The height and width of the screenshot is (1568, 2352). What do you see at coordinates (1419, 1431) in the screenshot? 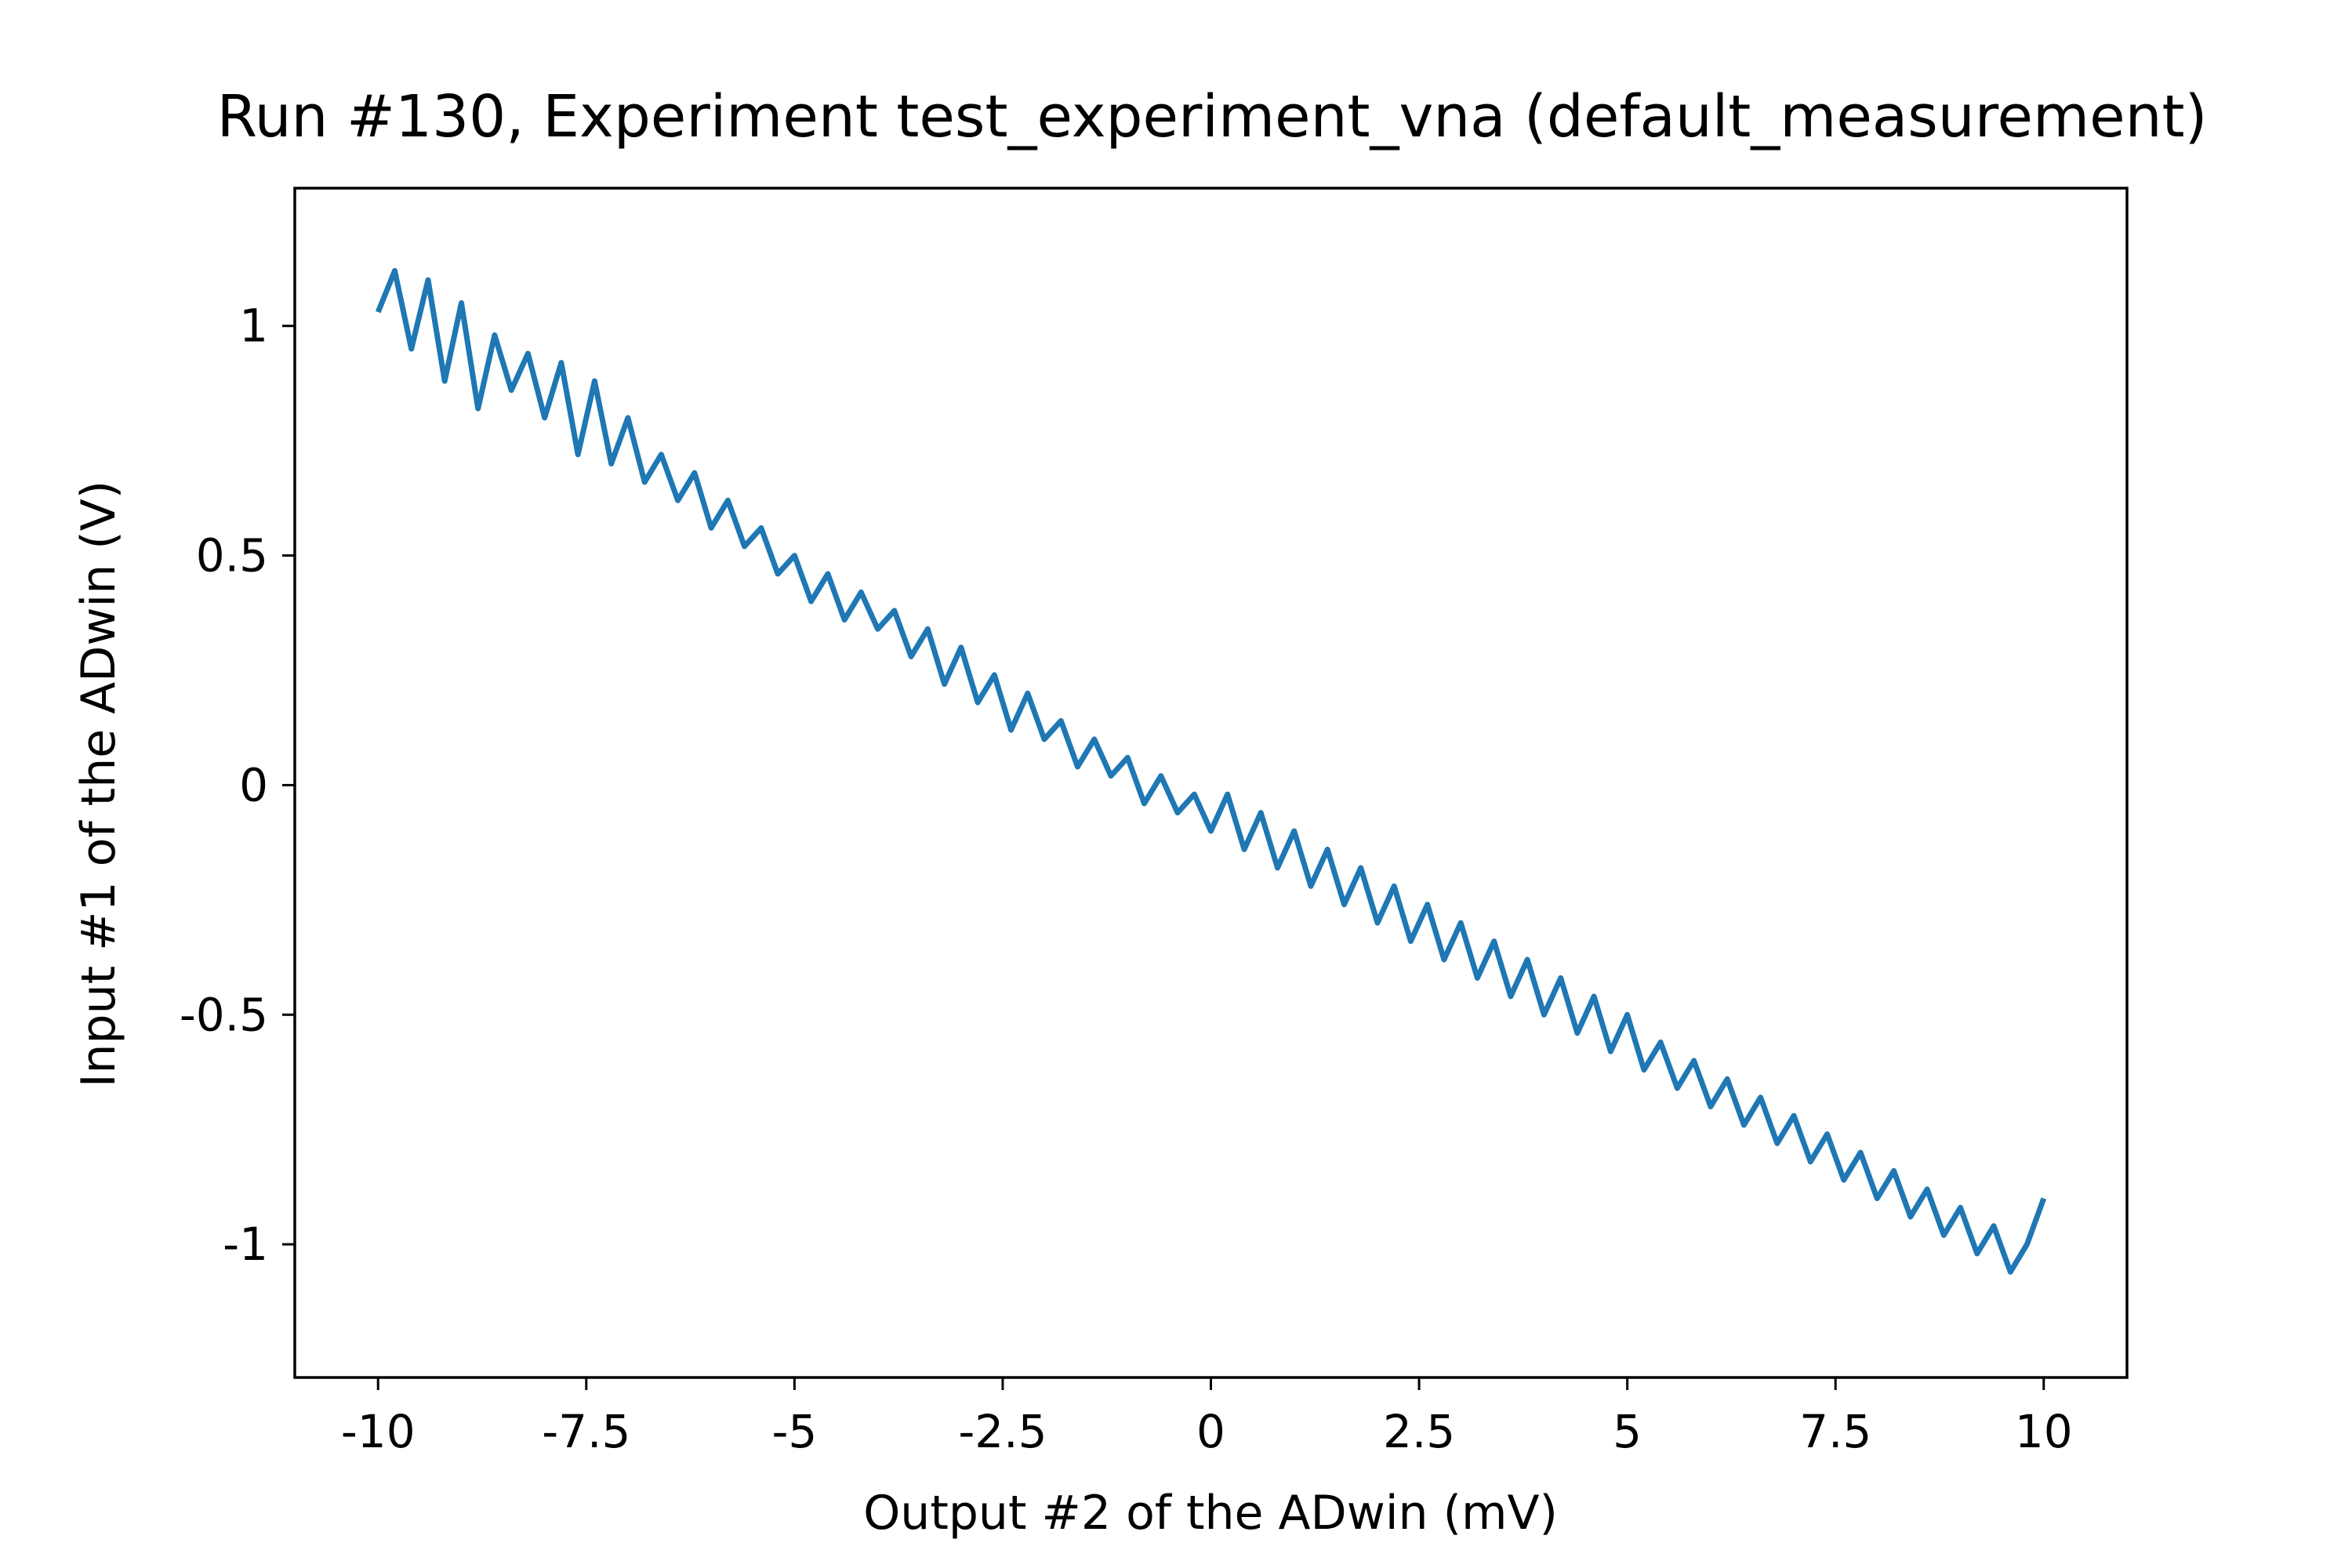
I see `x-tick-label: 2.5` at bounding box center [1419, 1431].